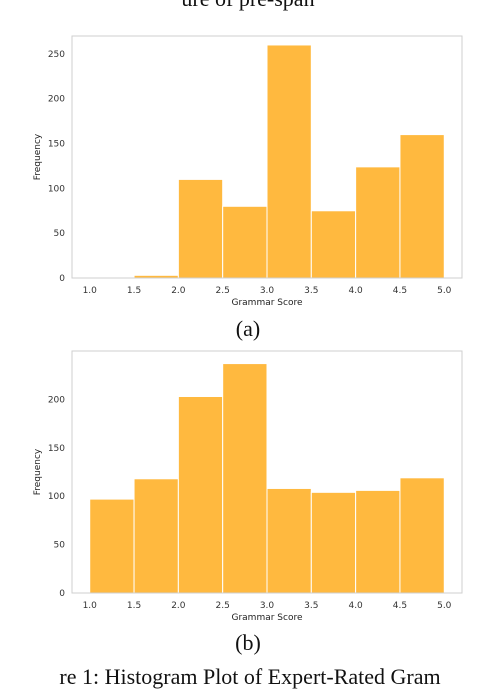 The height and width of the screenshot is (690, 496). What do you see at coordinates (90, 291) in the screenshot?
I see `x-tick-label-a-1: 1.0` at bounding box center [90, 291].